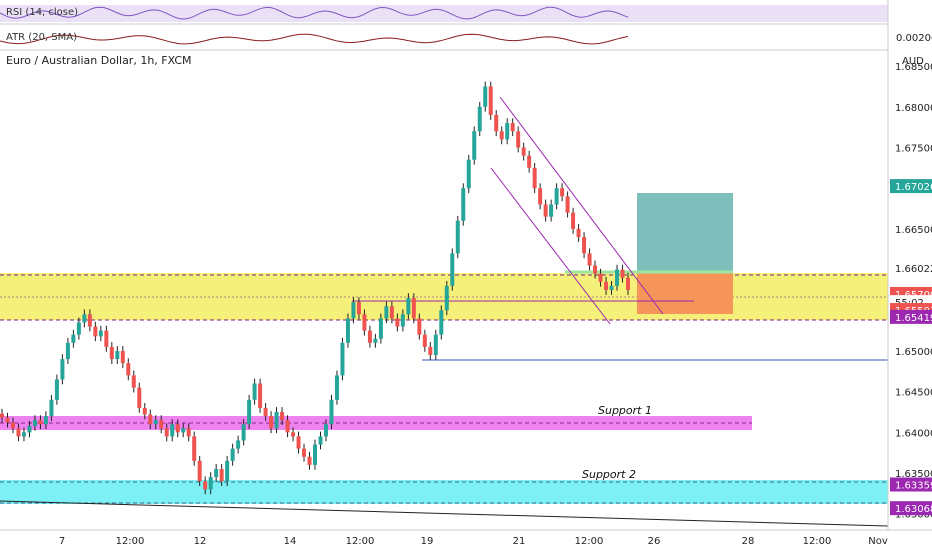 The width and height of the screenshot is (932, 555). What do you see at coordinates (913, 187) in the screenshot?
I see `price-tag-label: 1.67026` at bounding box center [913, 187].